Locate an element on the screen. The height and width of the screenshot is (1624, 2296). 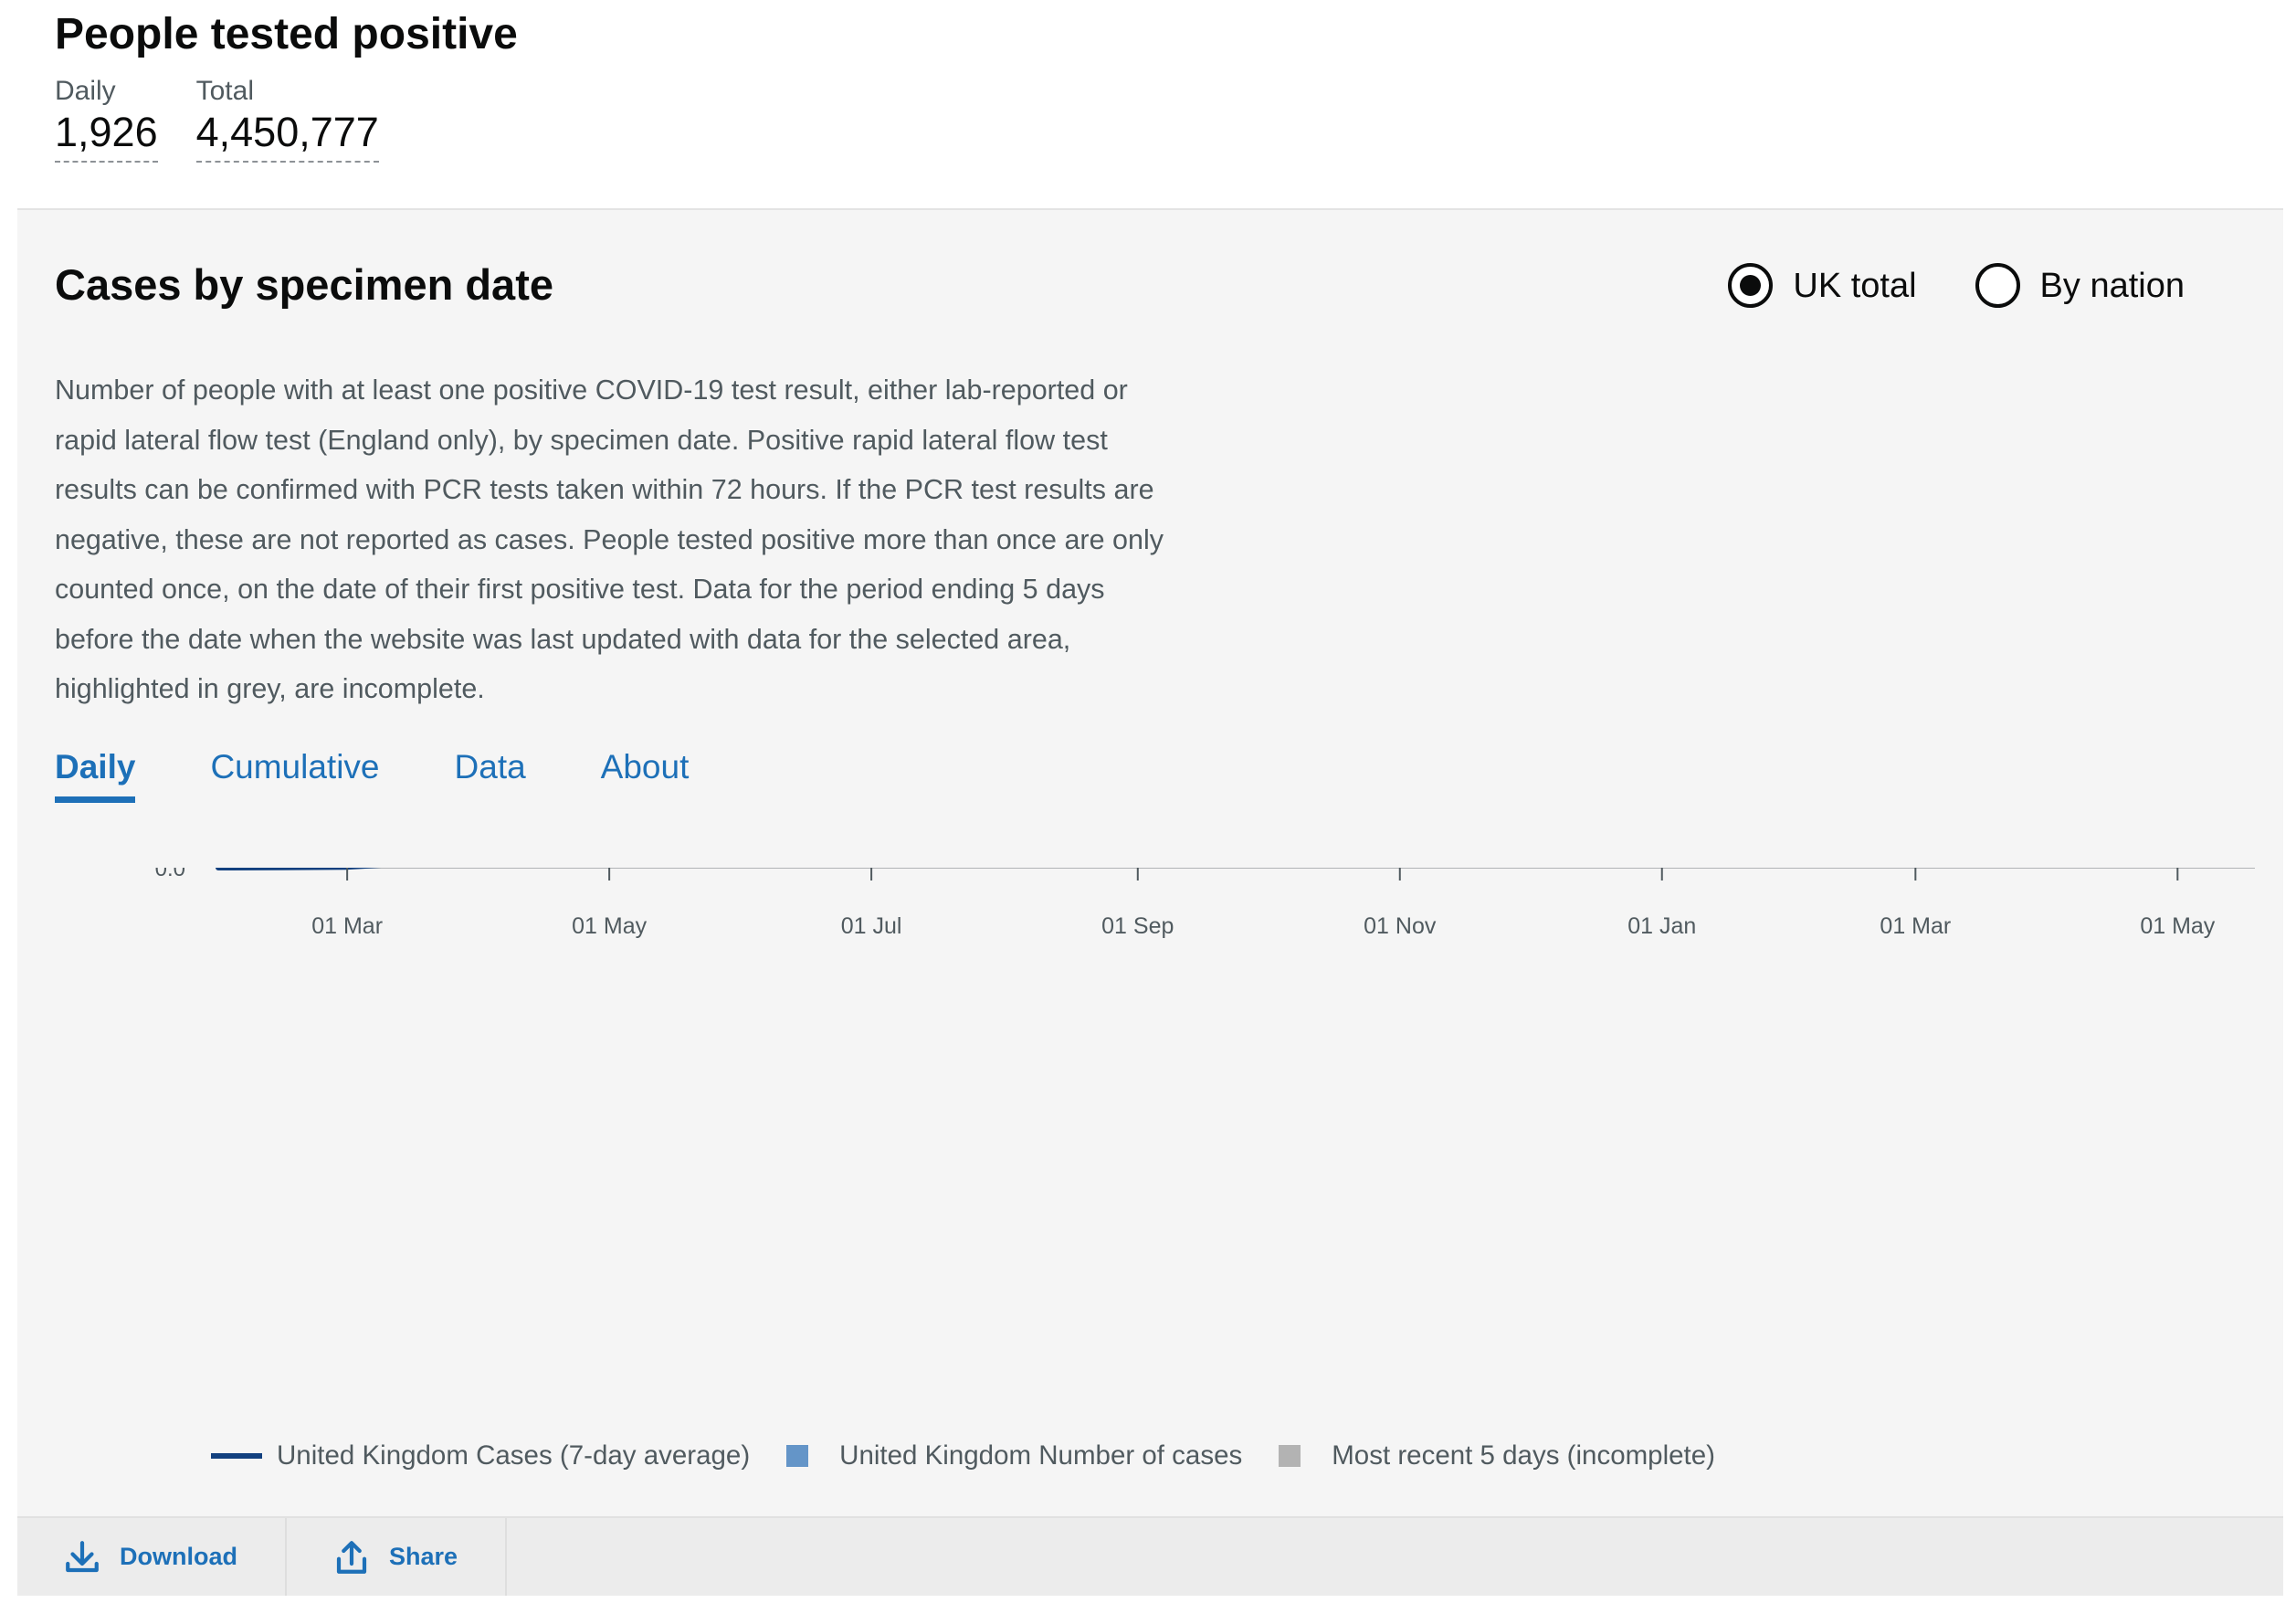
legend-label-cases: United Kingdom Number of cases is located at coordinates (1041, 1455).